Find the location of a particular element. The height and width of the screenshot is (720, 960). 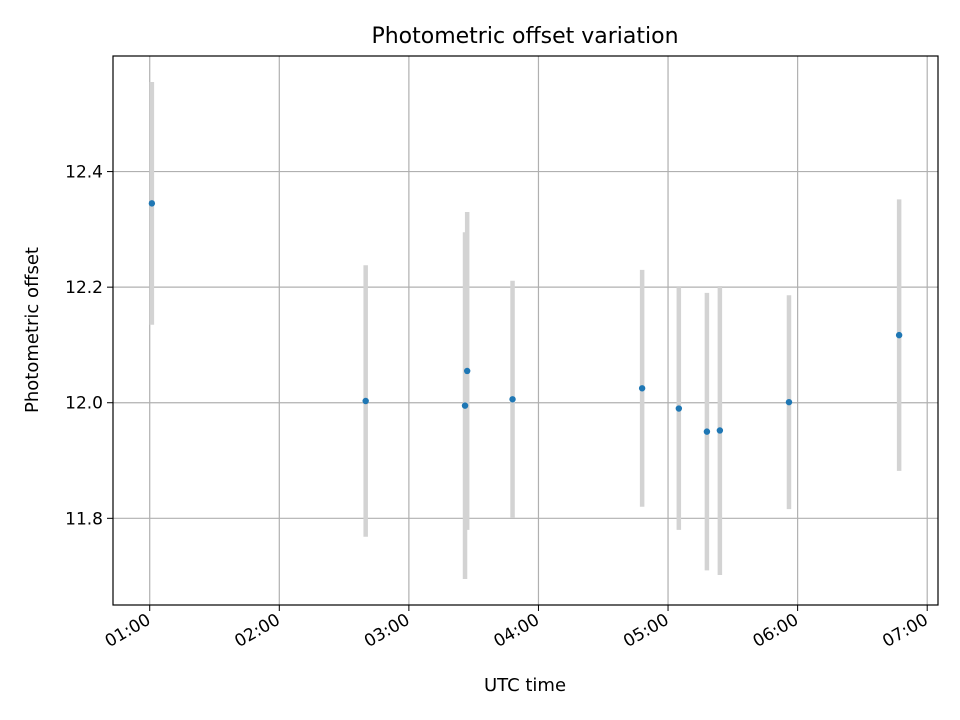

y-tick-label: 12.4 is located at coordinates (84, 173).